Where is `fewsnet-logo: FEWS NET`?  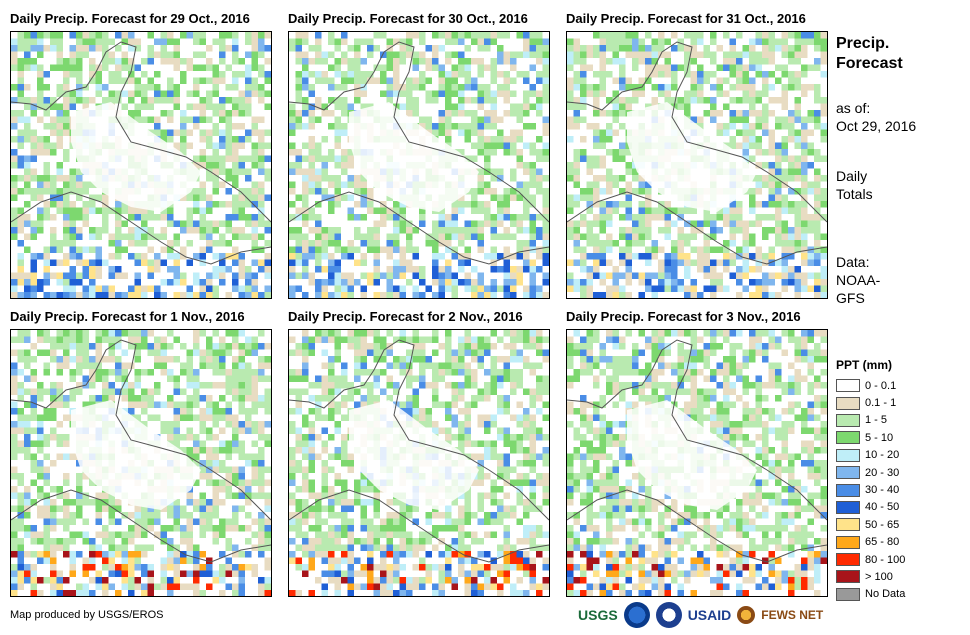 fewsnet-logo: FEWS NET is located at coordinates (792, 615).